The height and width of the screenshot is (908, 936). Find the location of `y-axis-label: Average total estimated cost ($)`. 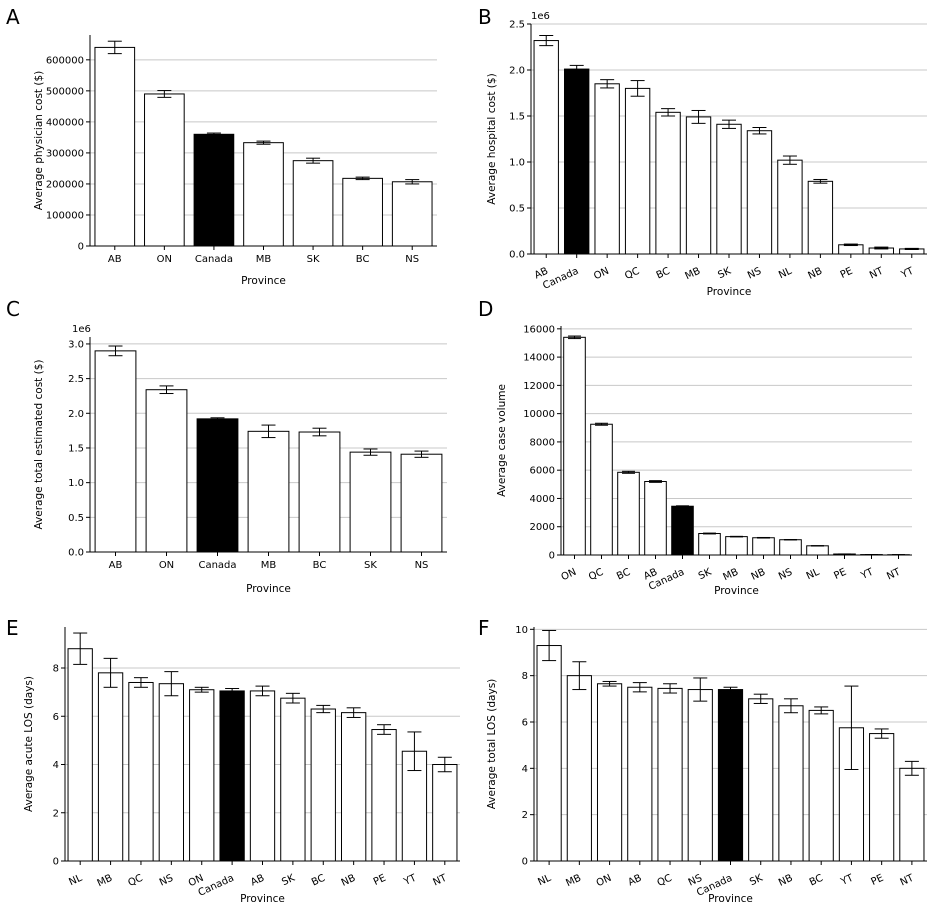

y-axis-label: Average total estimated cost ($) is located at coordinates (39, 444).